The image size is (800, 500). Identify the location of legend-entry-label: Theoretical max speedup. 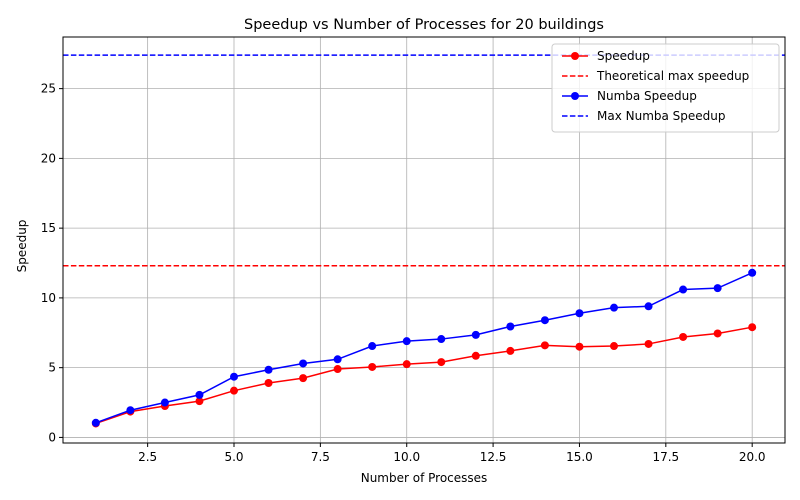
(672, 76).